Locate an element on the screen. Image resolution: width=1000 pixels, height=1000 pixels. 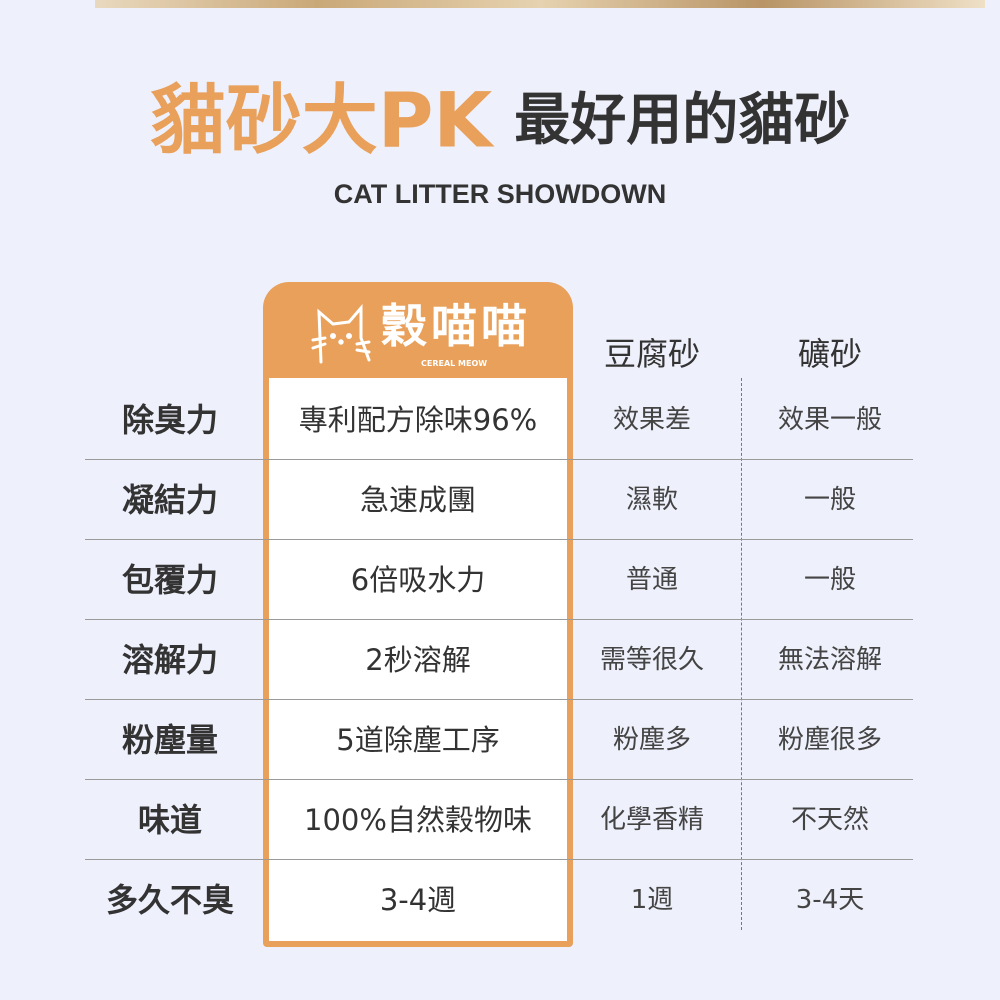
row-label: 凝結力 is located at coordinates (169, 500).